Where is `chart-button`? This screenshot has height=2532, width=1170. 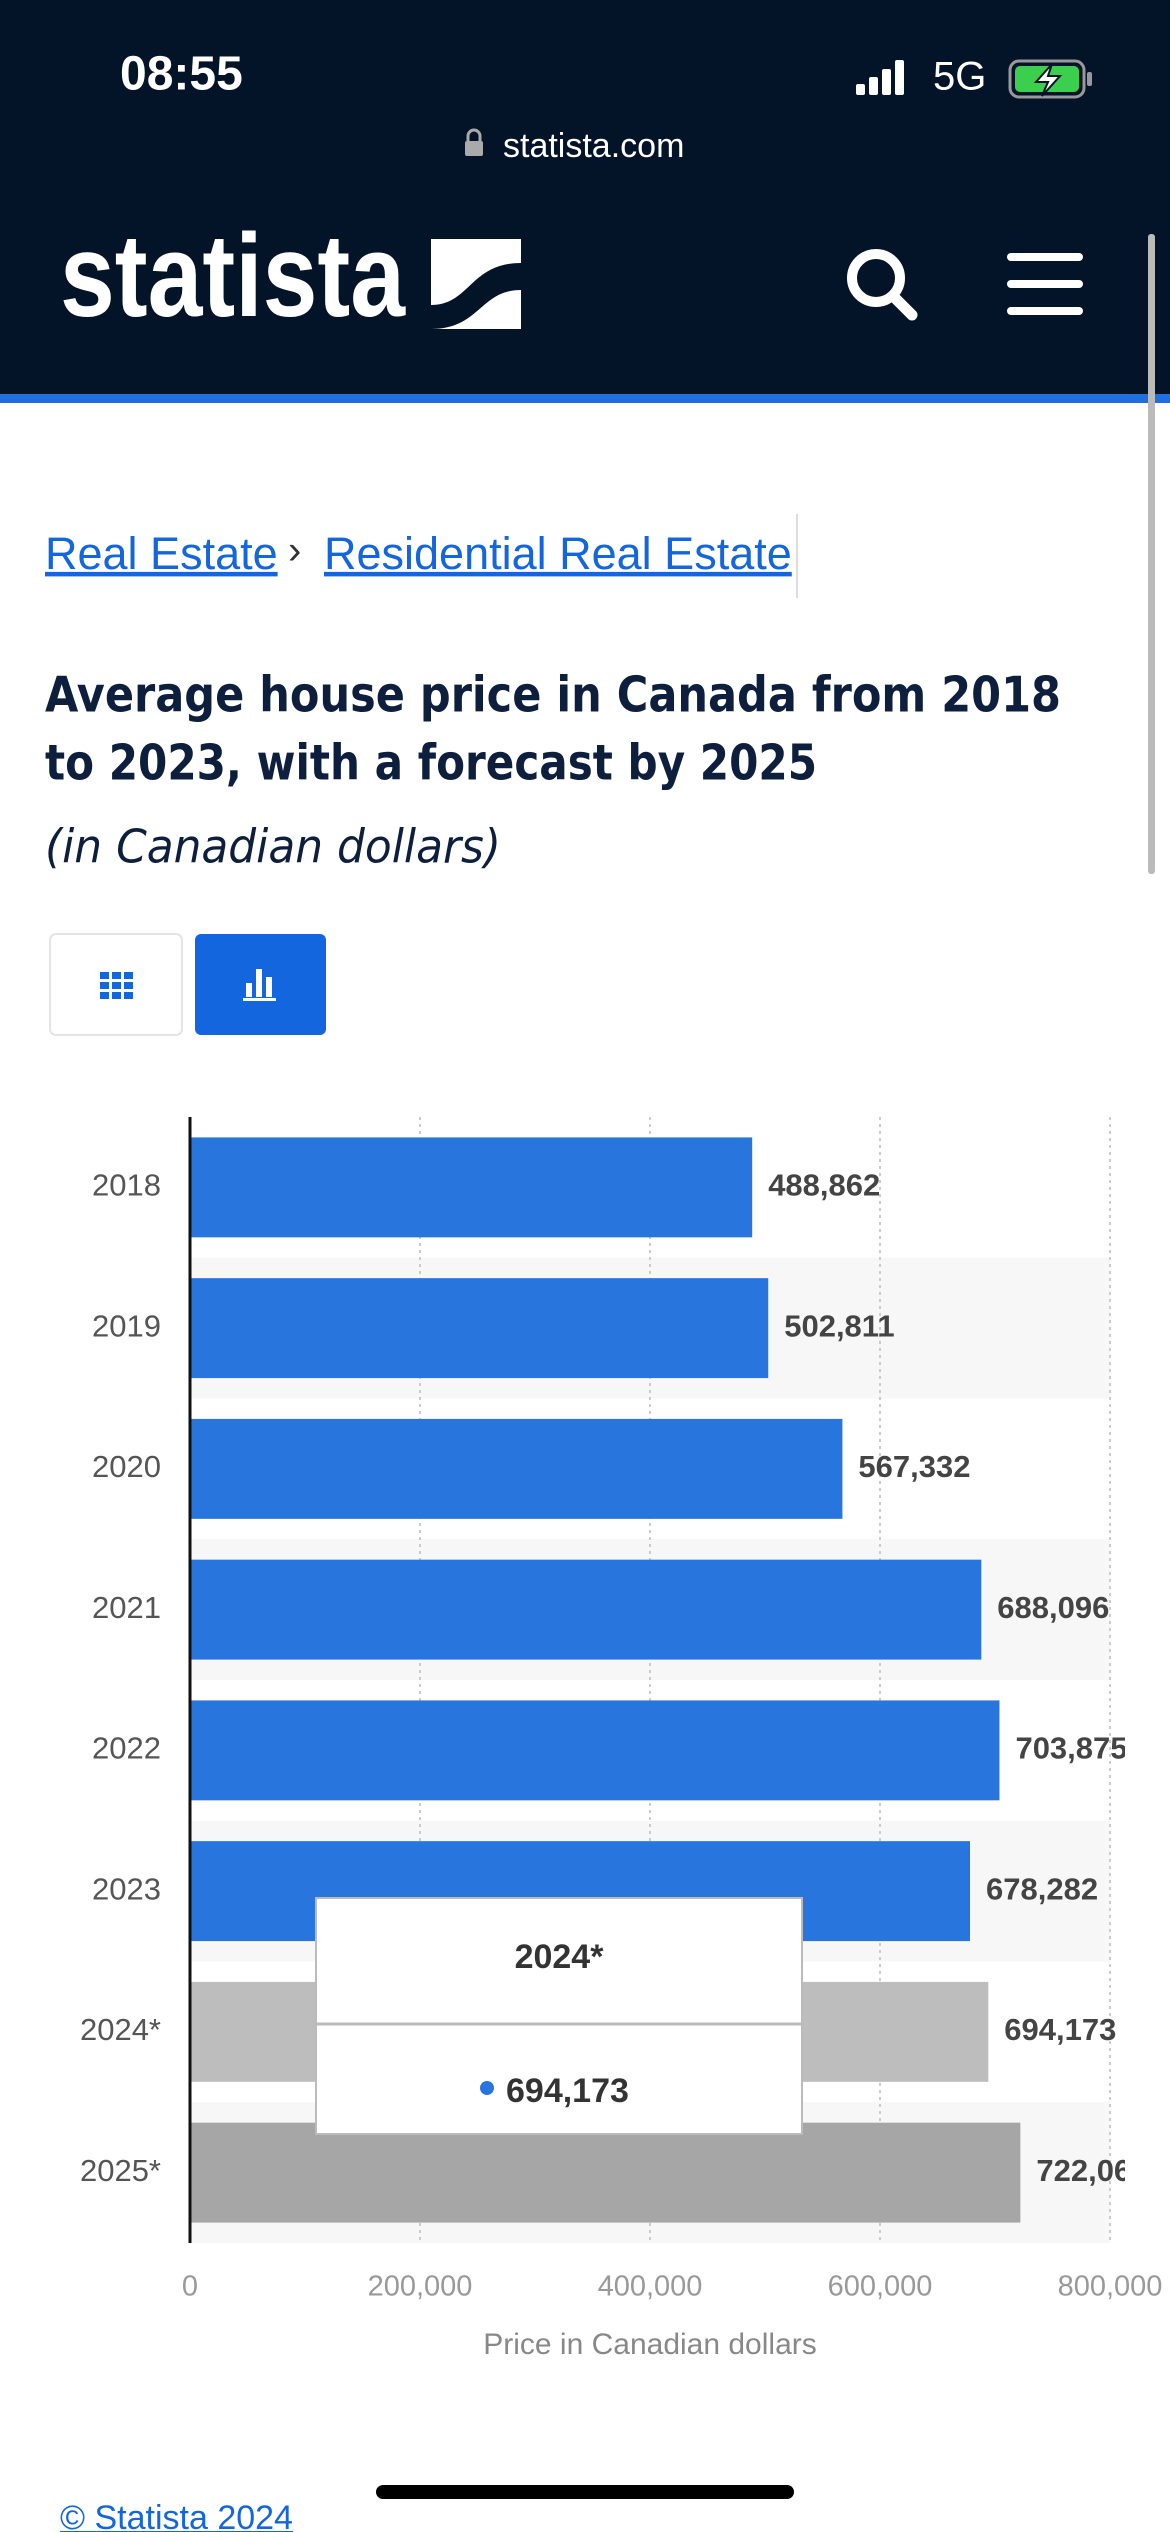
chart-button is located at coordinates (260, 984).